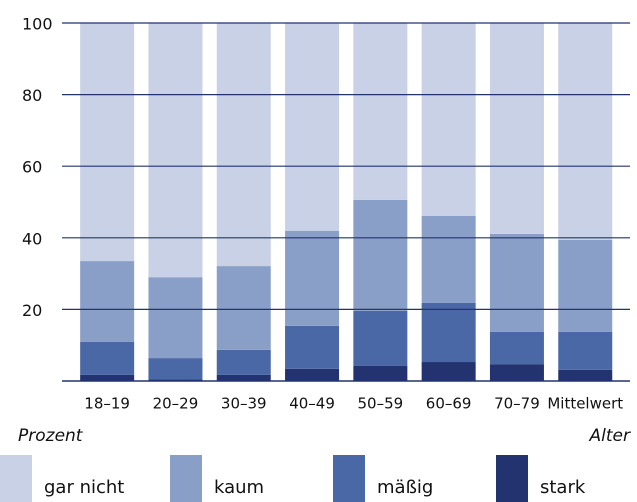  Describe the element at coordinates (107, 404) in the screenshot. I see `x-tick-label: 18–19` at that location.